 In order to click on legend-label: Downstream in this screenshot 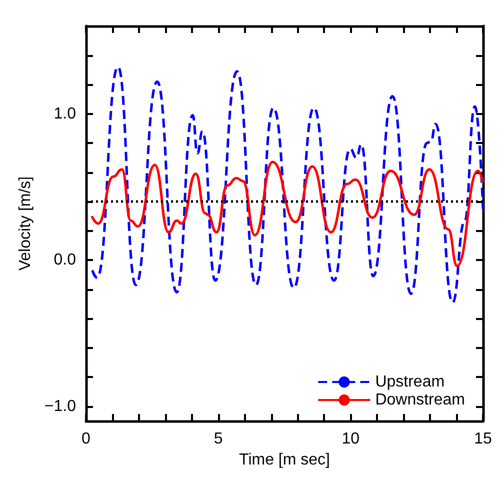, I will do `click(420, 400)`.